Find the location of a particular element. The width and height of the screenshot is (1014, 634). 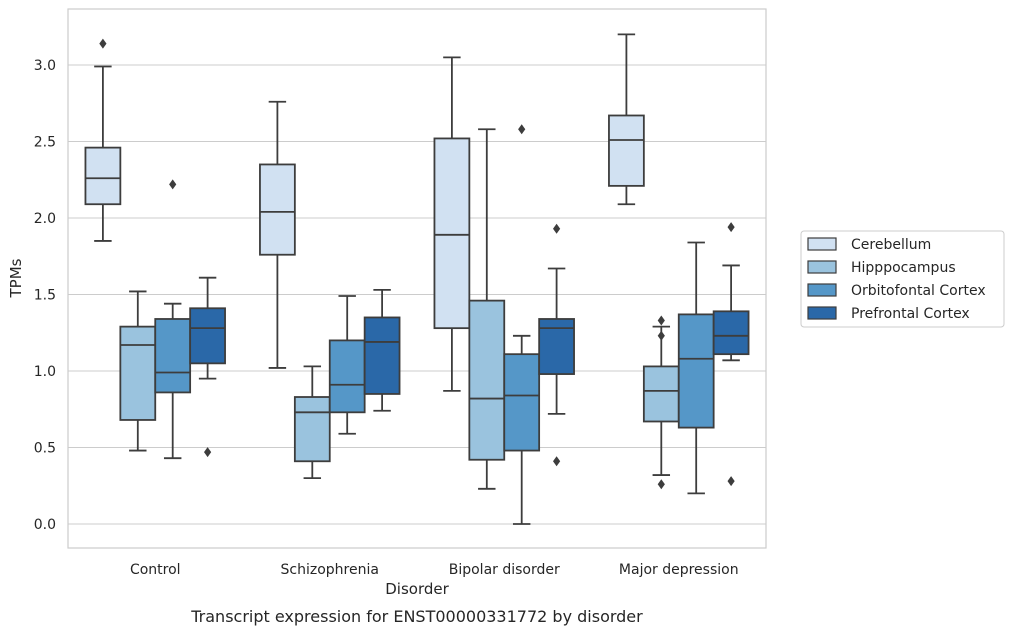

y-tick-labels: 0.0 0.5 1.0 1.5 2.0 2.5 3.0 is located at coordinates (45, 295).